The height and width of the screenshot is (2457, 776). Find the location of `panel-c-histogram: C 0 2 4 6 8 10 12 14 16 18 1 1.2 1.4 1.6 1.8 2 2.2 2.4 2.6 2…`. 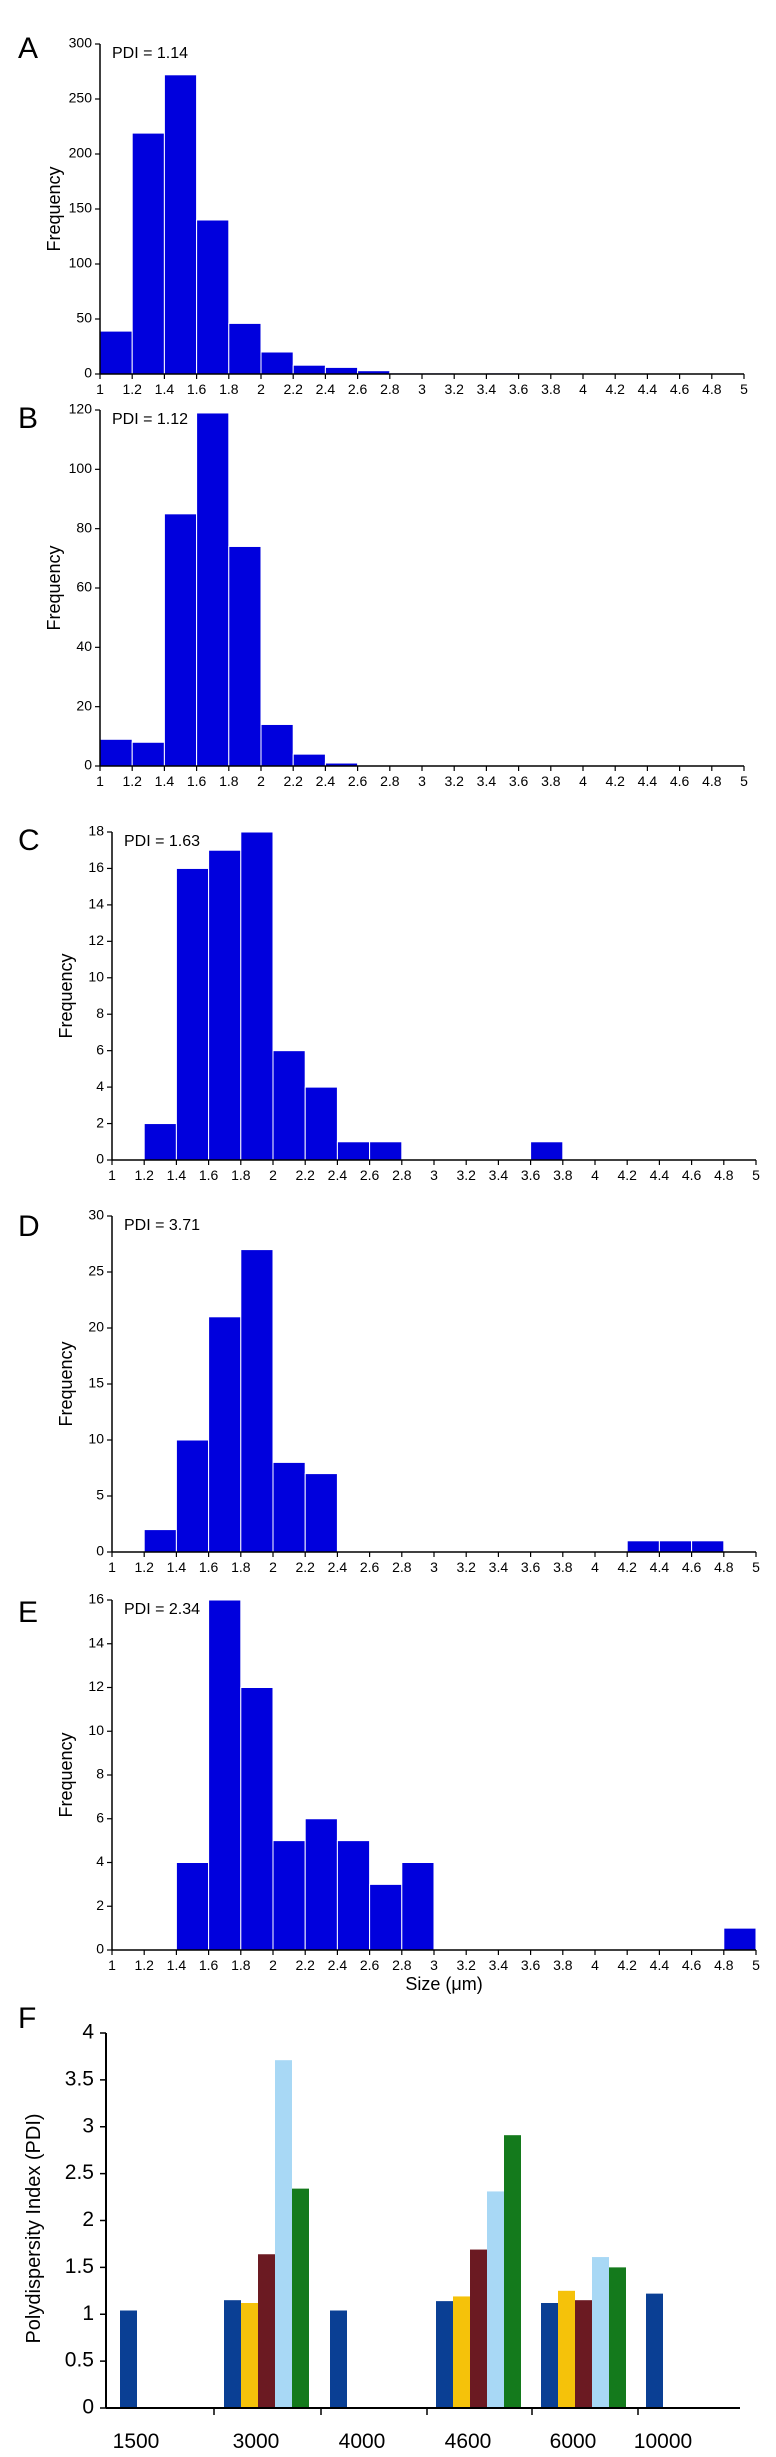

panel-c-histogram: C 0 2 4 6 8 10 12 14 16 18 1 1.2 1.4 1.6 1.8 2 2.2 2.4 2.6 2… is located at coordinates (389, 1003).